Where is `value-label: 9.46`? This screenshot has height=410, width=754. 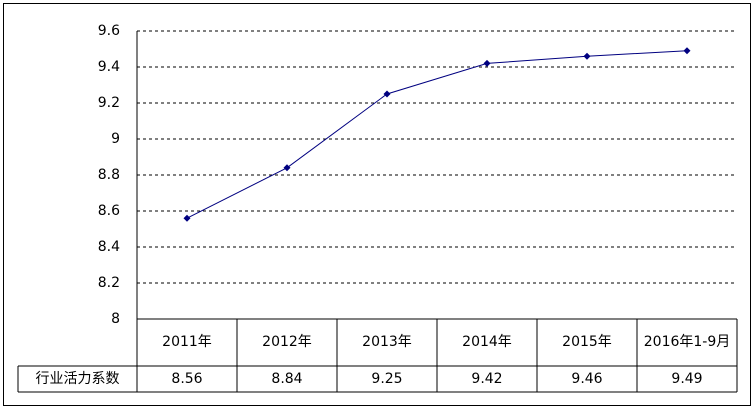 value-label: 9.46 is located at coordinates (587, 378).